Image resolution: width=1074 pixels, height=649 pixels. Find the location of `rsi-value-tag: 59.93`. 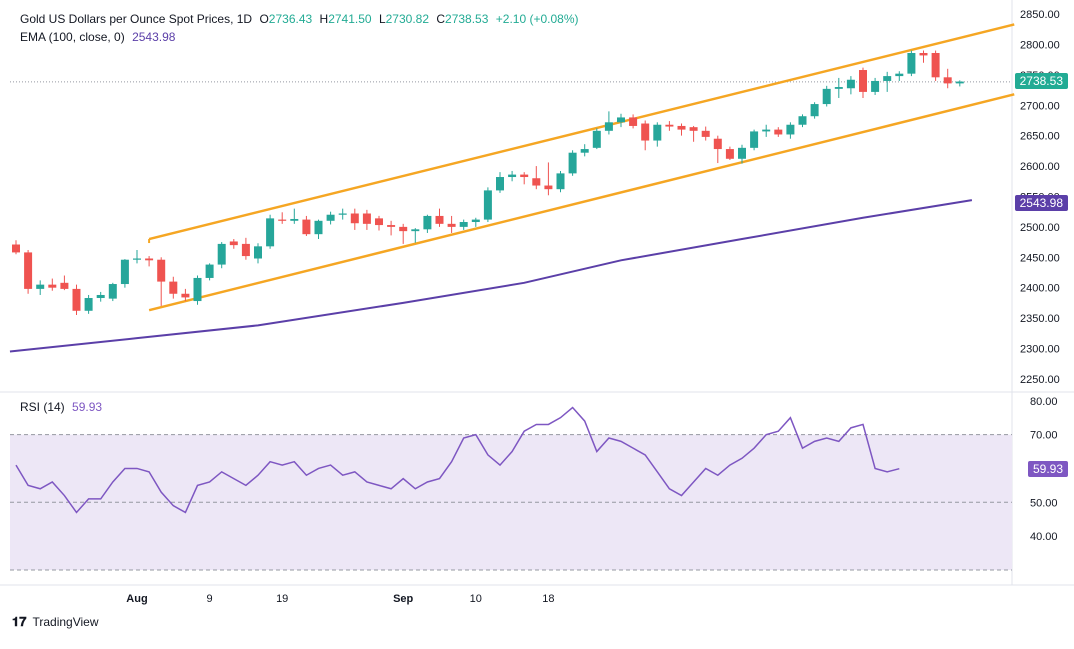

rsi-value-tag: 59.93 is located at coordinates (1047, 469).